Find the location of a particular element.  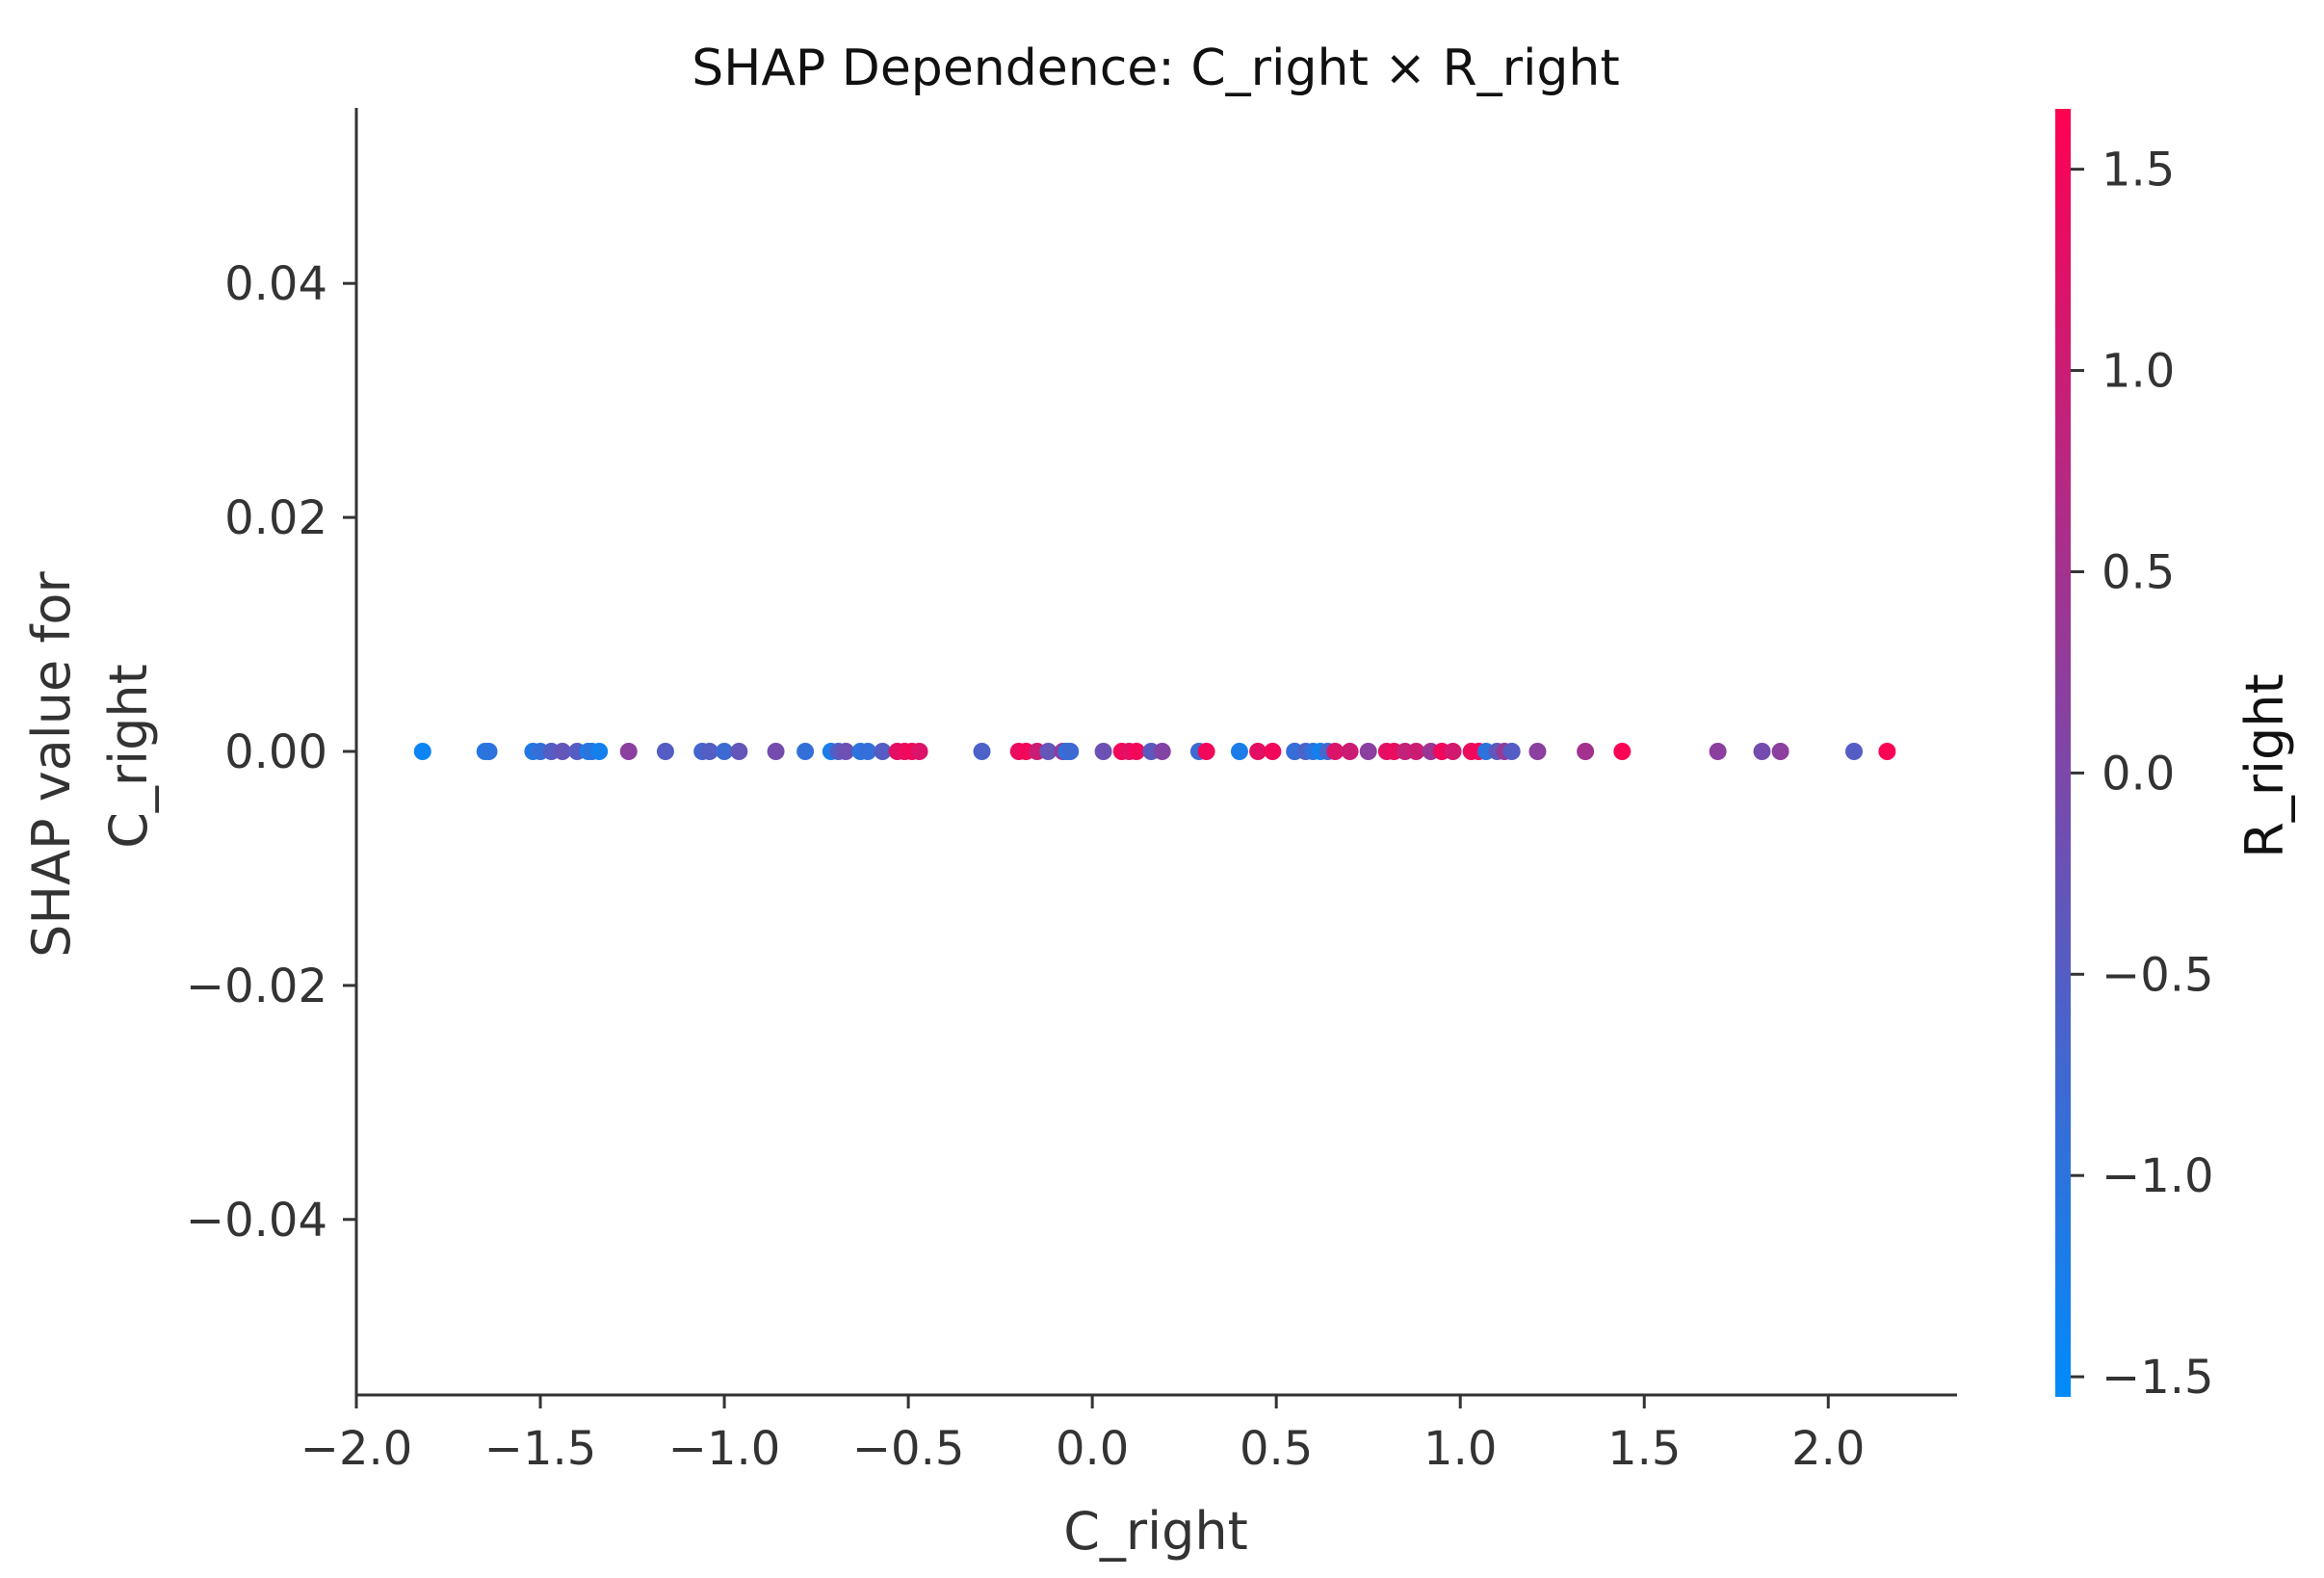

y-tick-label: −0.02 is located at coordinates (256, 986).